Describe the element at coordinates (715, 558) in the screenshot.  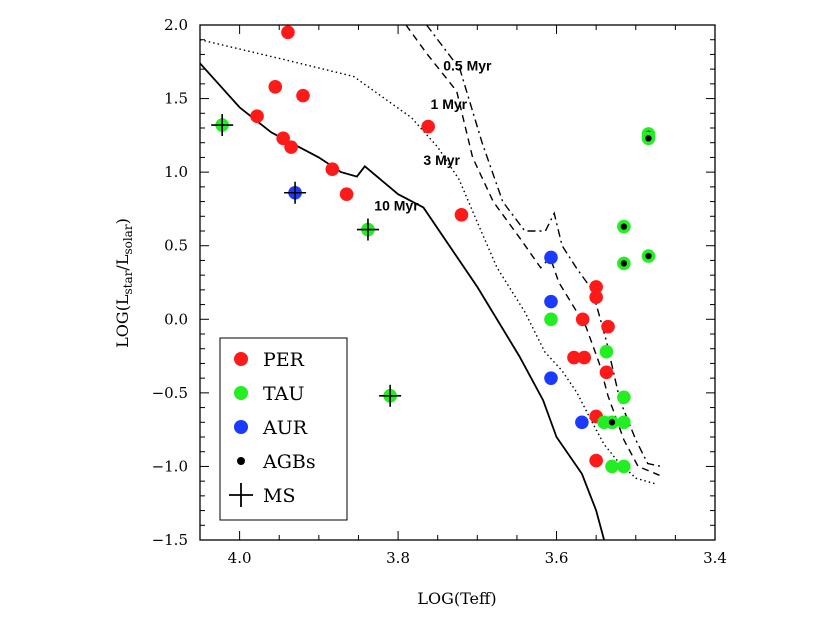
I see `x-tick-label: 3.4` at that location.